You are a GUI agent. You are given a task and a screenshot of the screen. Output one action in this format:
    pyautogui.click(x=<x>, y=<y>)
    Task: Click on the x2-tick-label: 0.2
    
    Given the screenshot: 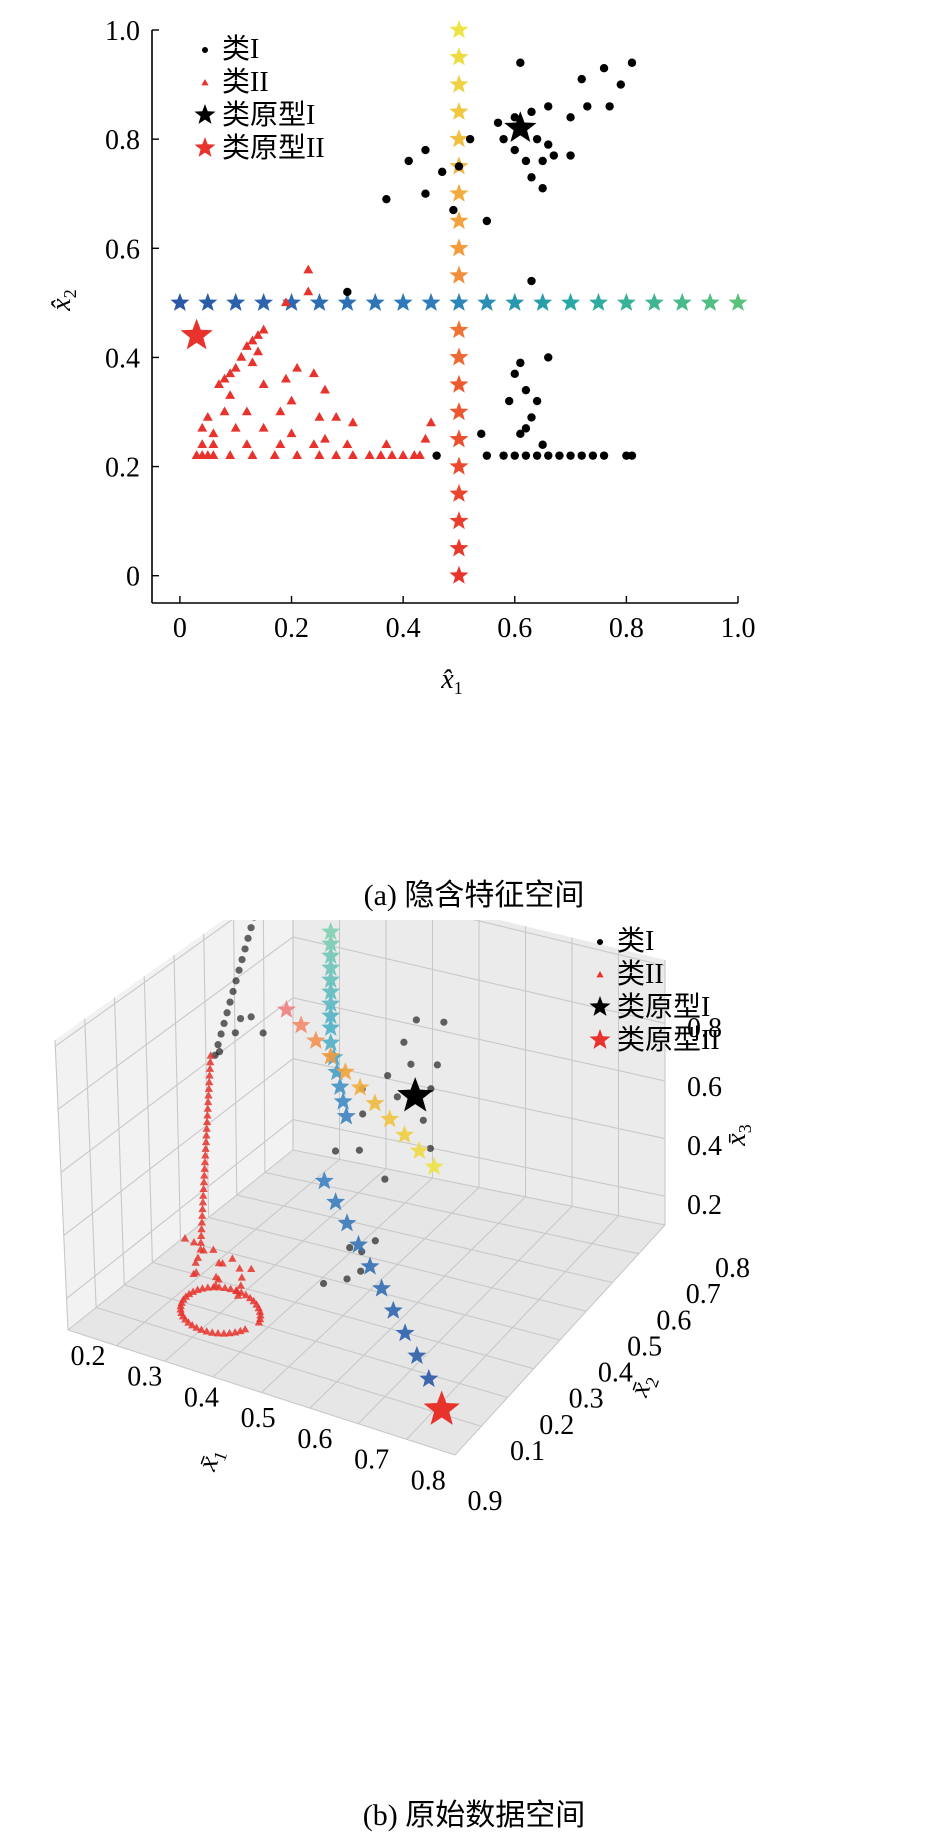 What is the action you would take?
    pyautogui.click(x=556, y=1425)
    